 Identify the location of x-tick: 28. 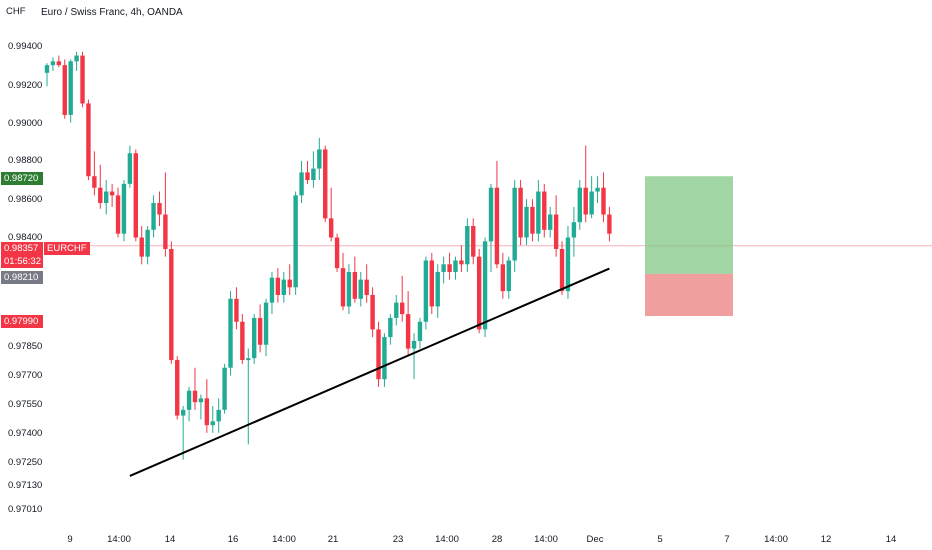
(497, 539).